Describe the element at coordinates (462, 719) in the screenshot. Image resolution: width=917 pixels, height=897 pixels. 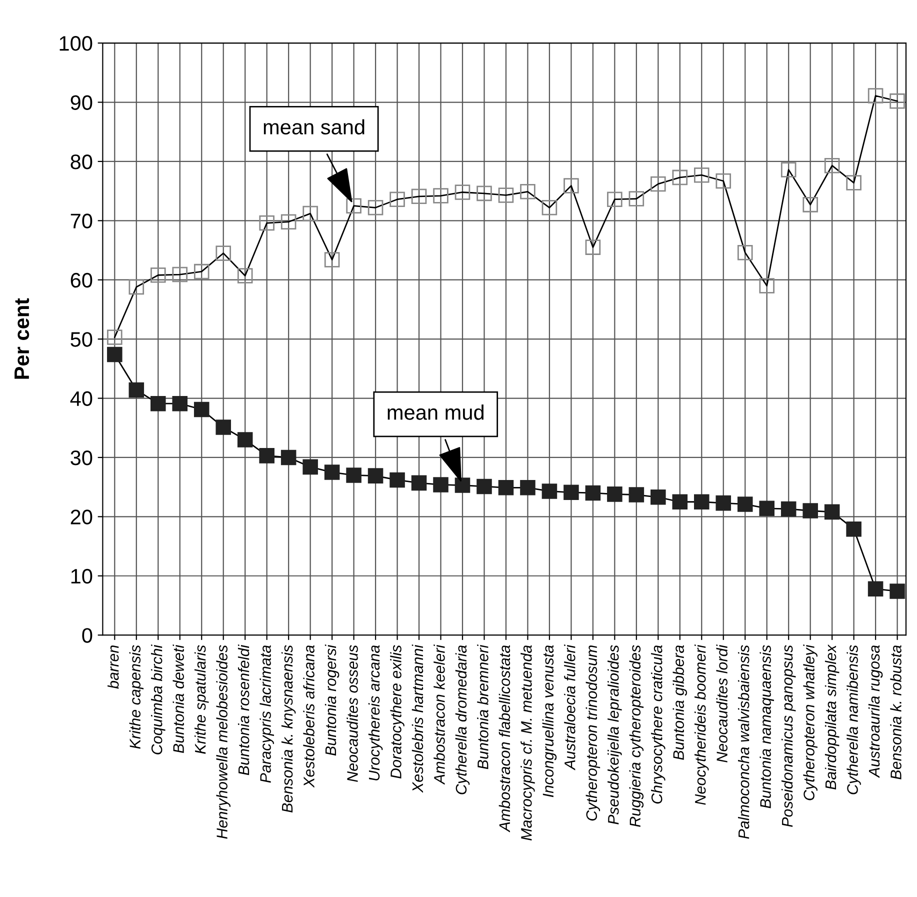
I see `x-tick-label: Cytherella dromedaria` at that location.